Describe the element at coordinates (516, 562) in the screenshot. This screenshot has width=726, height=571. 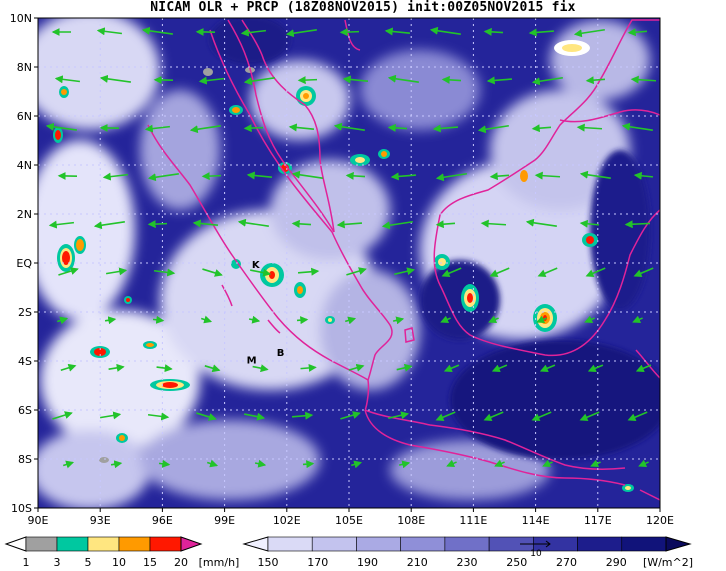
I see `olr-colorbar-label: 250` at that location.